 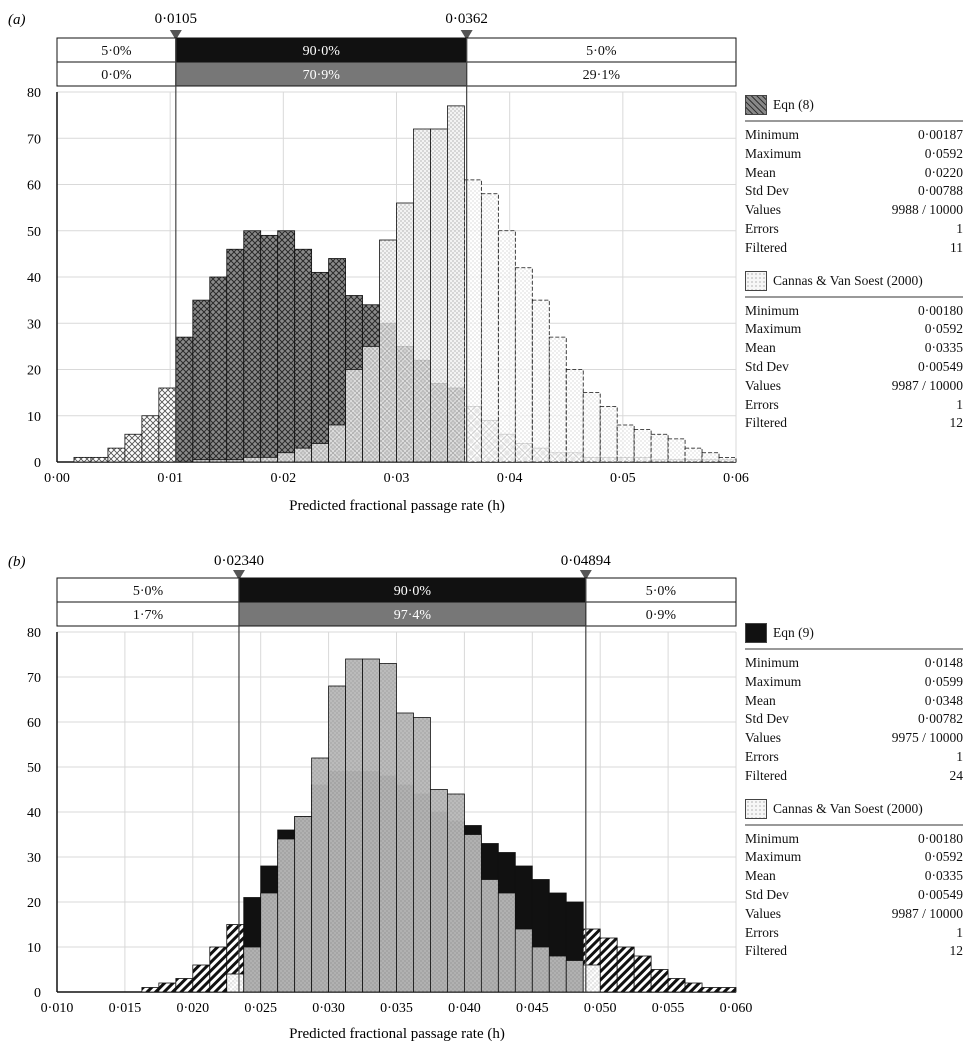 I want to click on panel-a-y-tick-label: 70, so click(x=34, y=139).